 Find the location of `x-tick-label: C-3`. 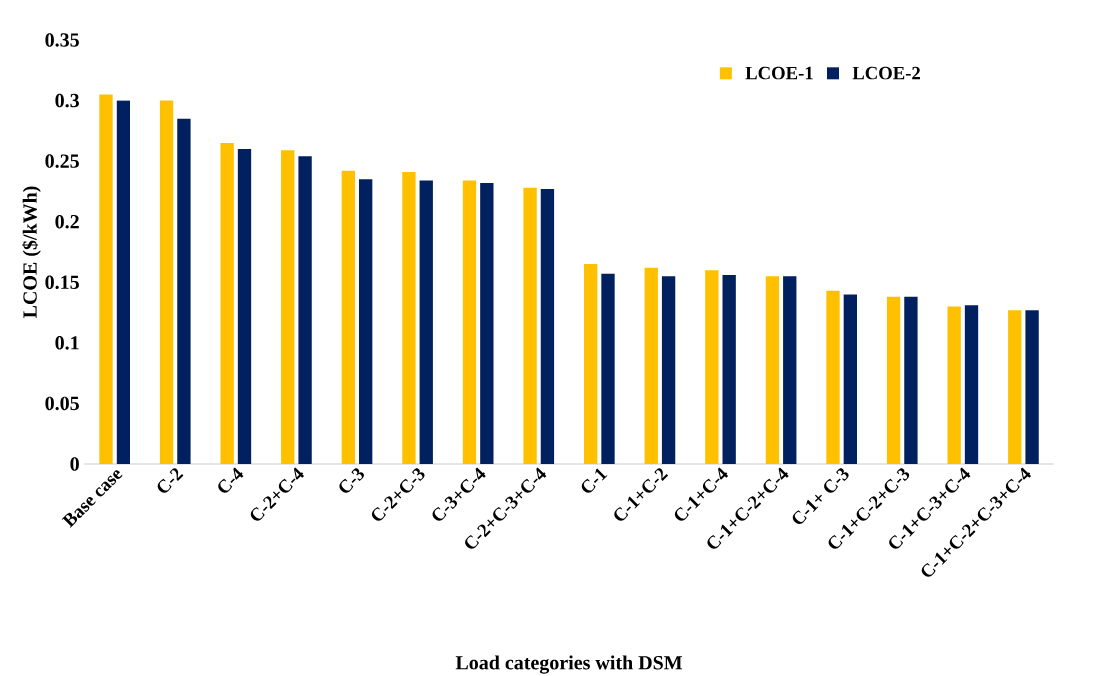

x-tick-label: C-3 is located at coordinates (351, 480).